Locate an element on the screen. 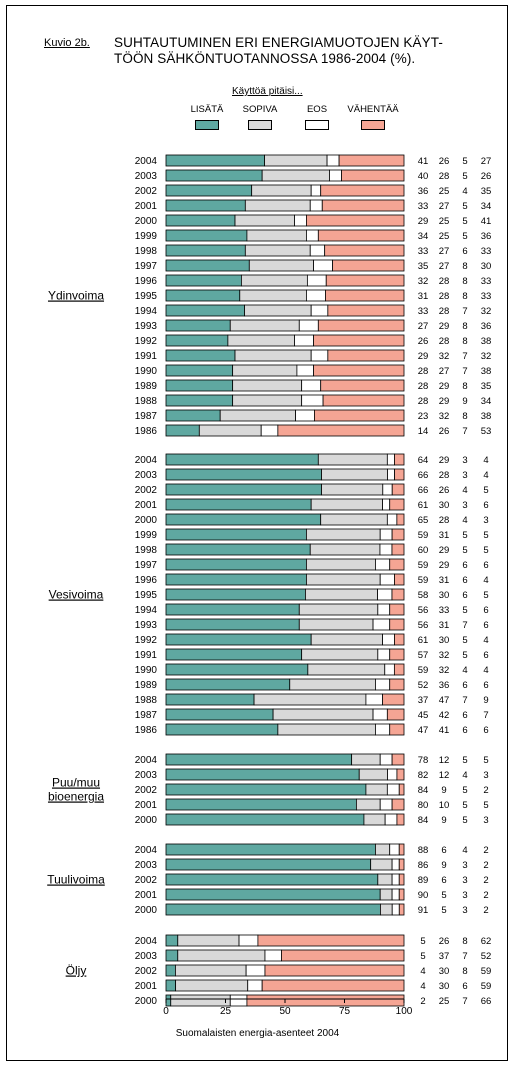 Image resolution: width=515 pixels, height=1068 pixels. value-label-lisata: 78 is located at coordinates (423, 760).